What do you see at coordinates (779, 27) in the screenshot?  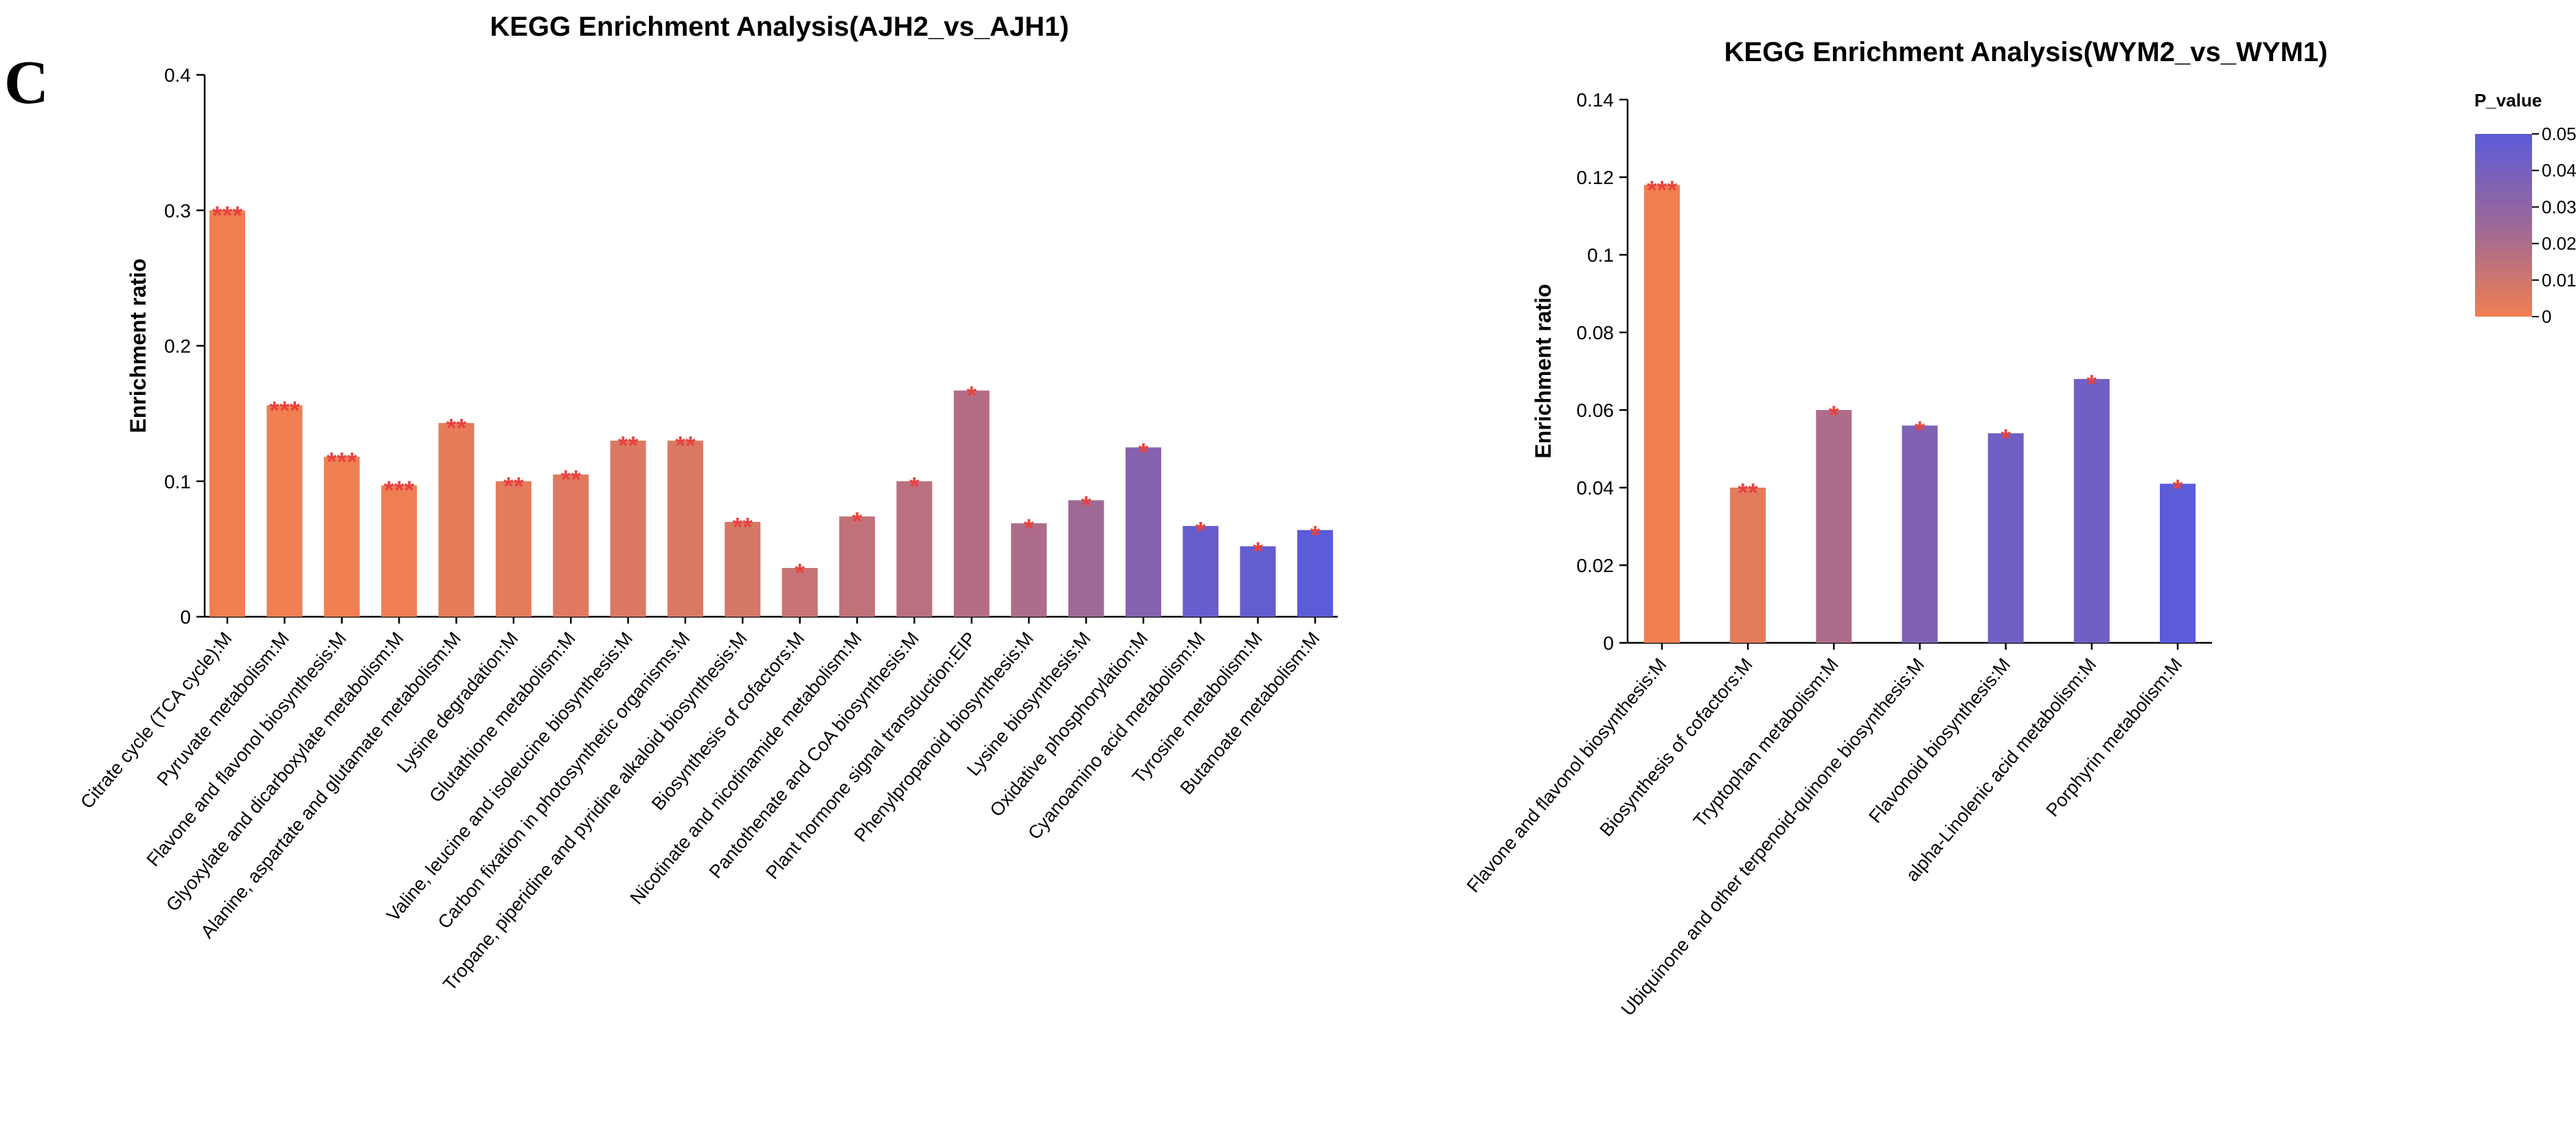 I see `chart-title: KEGG Enrichment Analysis(AJH2_vs_AJH1)` at bounding box center [779, 27].